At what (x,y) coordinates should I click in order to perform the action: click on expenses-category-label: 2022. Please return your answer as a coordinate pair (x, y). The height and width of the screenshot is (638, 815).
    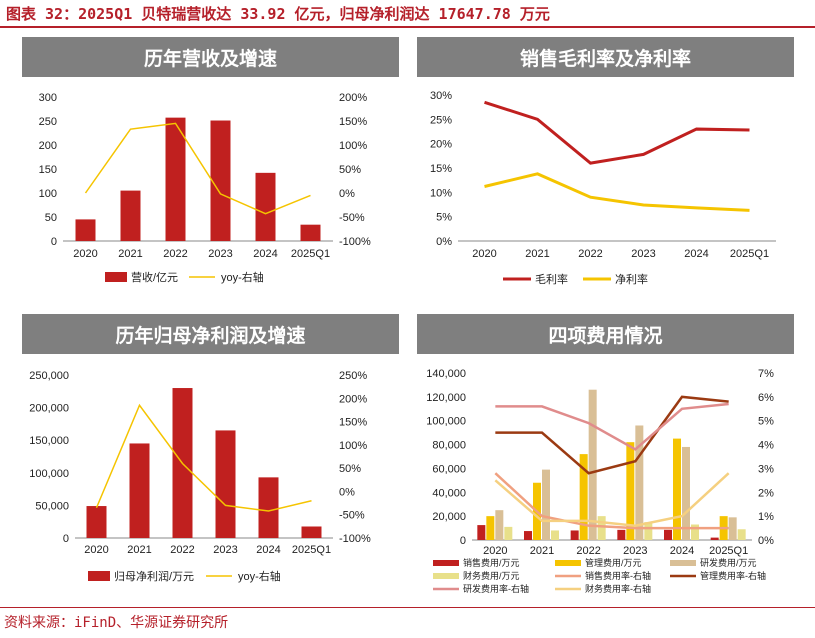
    Looking at the image, I should click on (588, 551).